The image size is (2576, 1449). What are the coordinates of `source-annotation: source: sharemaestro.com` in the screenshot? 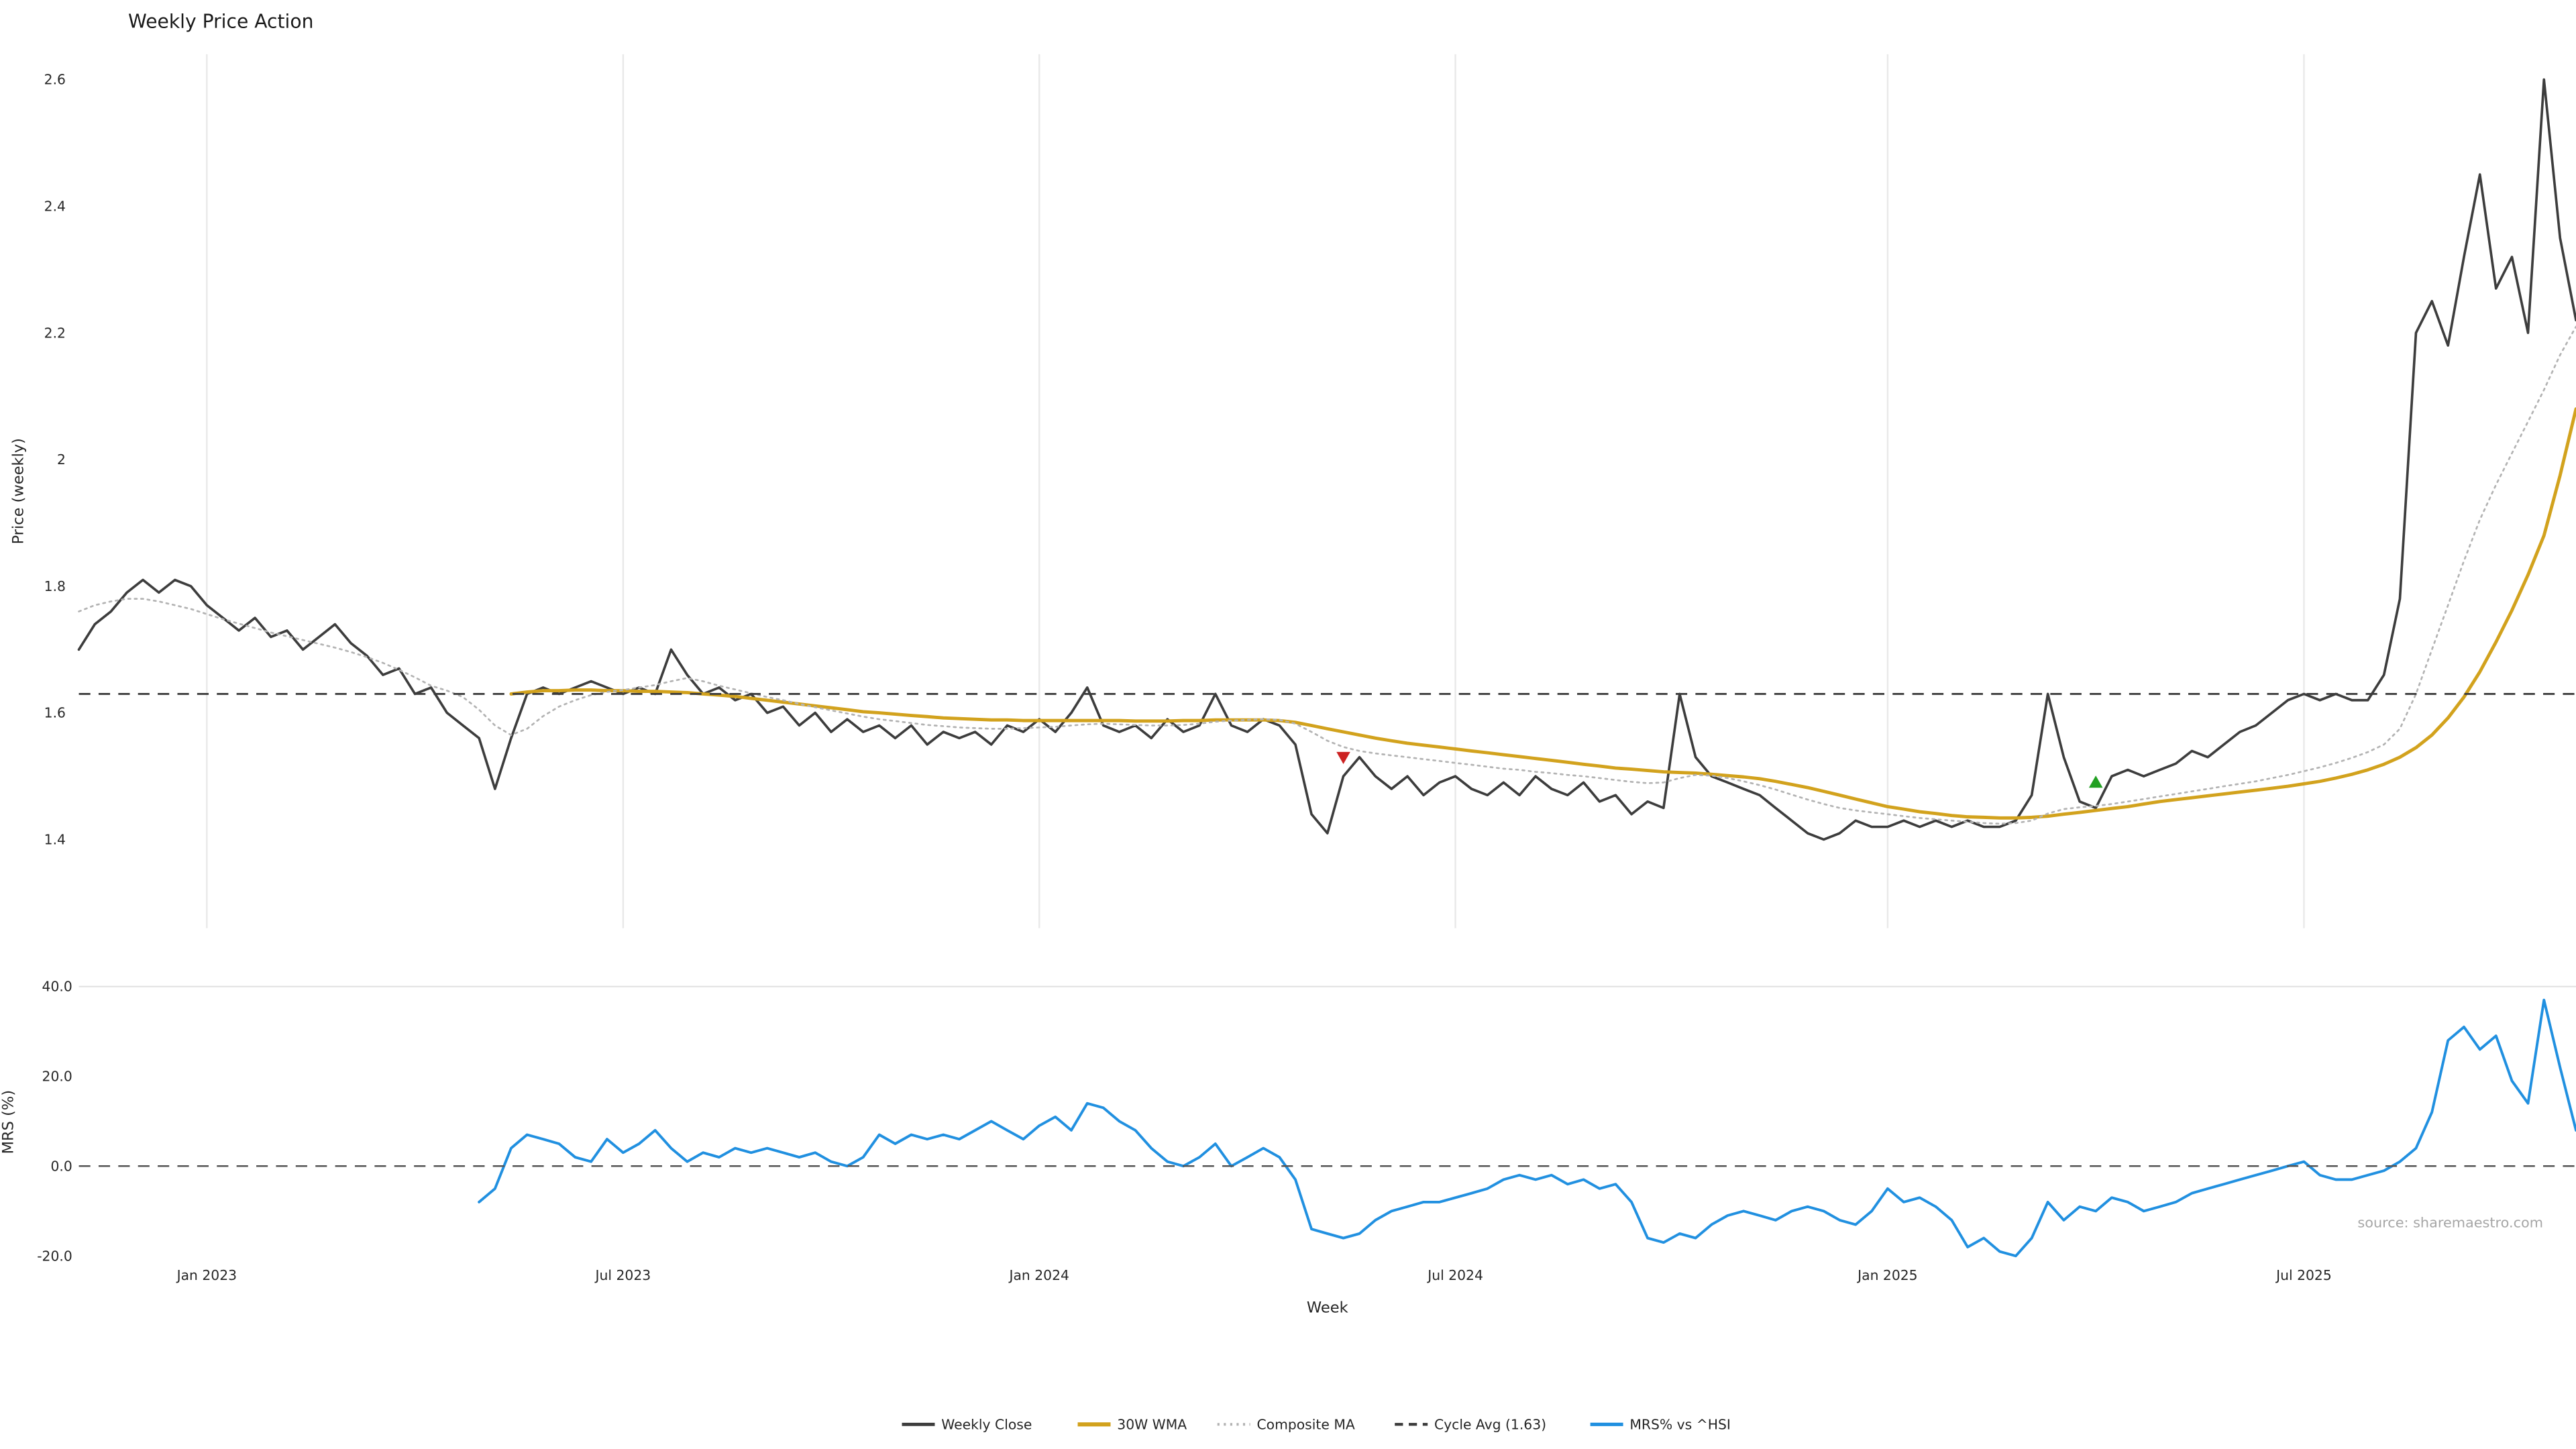 It's located at (2450, 1222).